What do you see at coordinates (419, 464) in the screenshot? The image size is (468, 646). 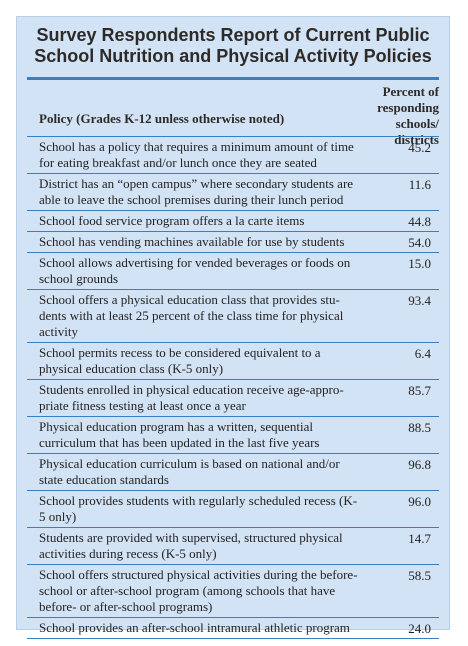 I see `percent-value: 96.8` at bounding box center [419, 464].